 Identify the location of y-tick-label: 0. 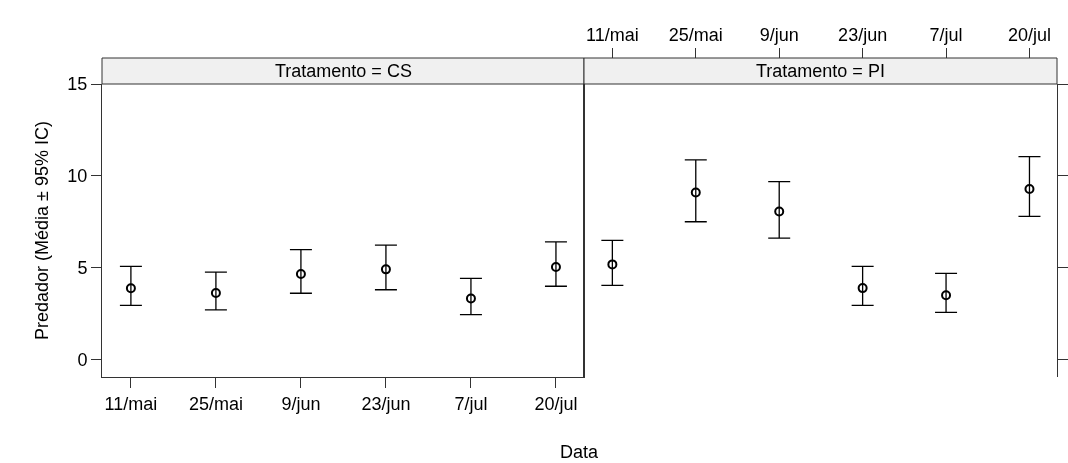
(82, 359).